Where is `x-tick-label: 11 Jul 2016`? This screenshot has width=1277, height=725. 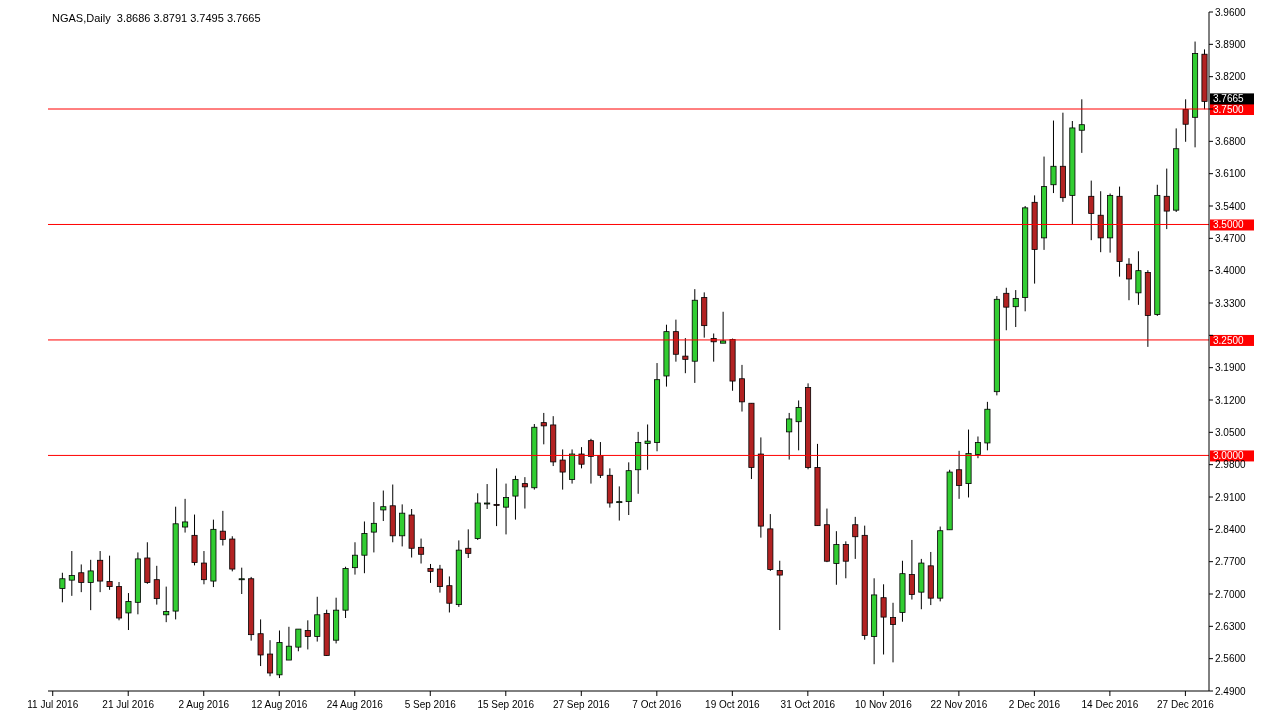 x-tick-label: 11 Jul 2016 is located at coordinates (53, 704).